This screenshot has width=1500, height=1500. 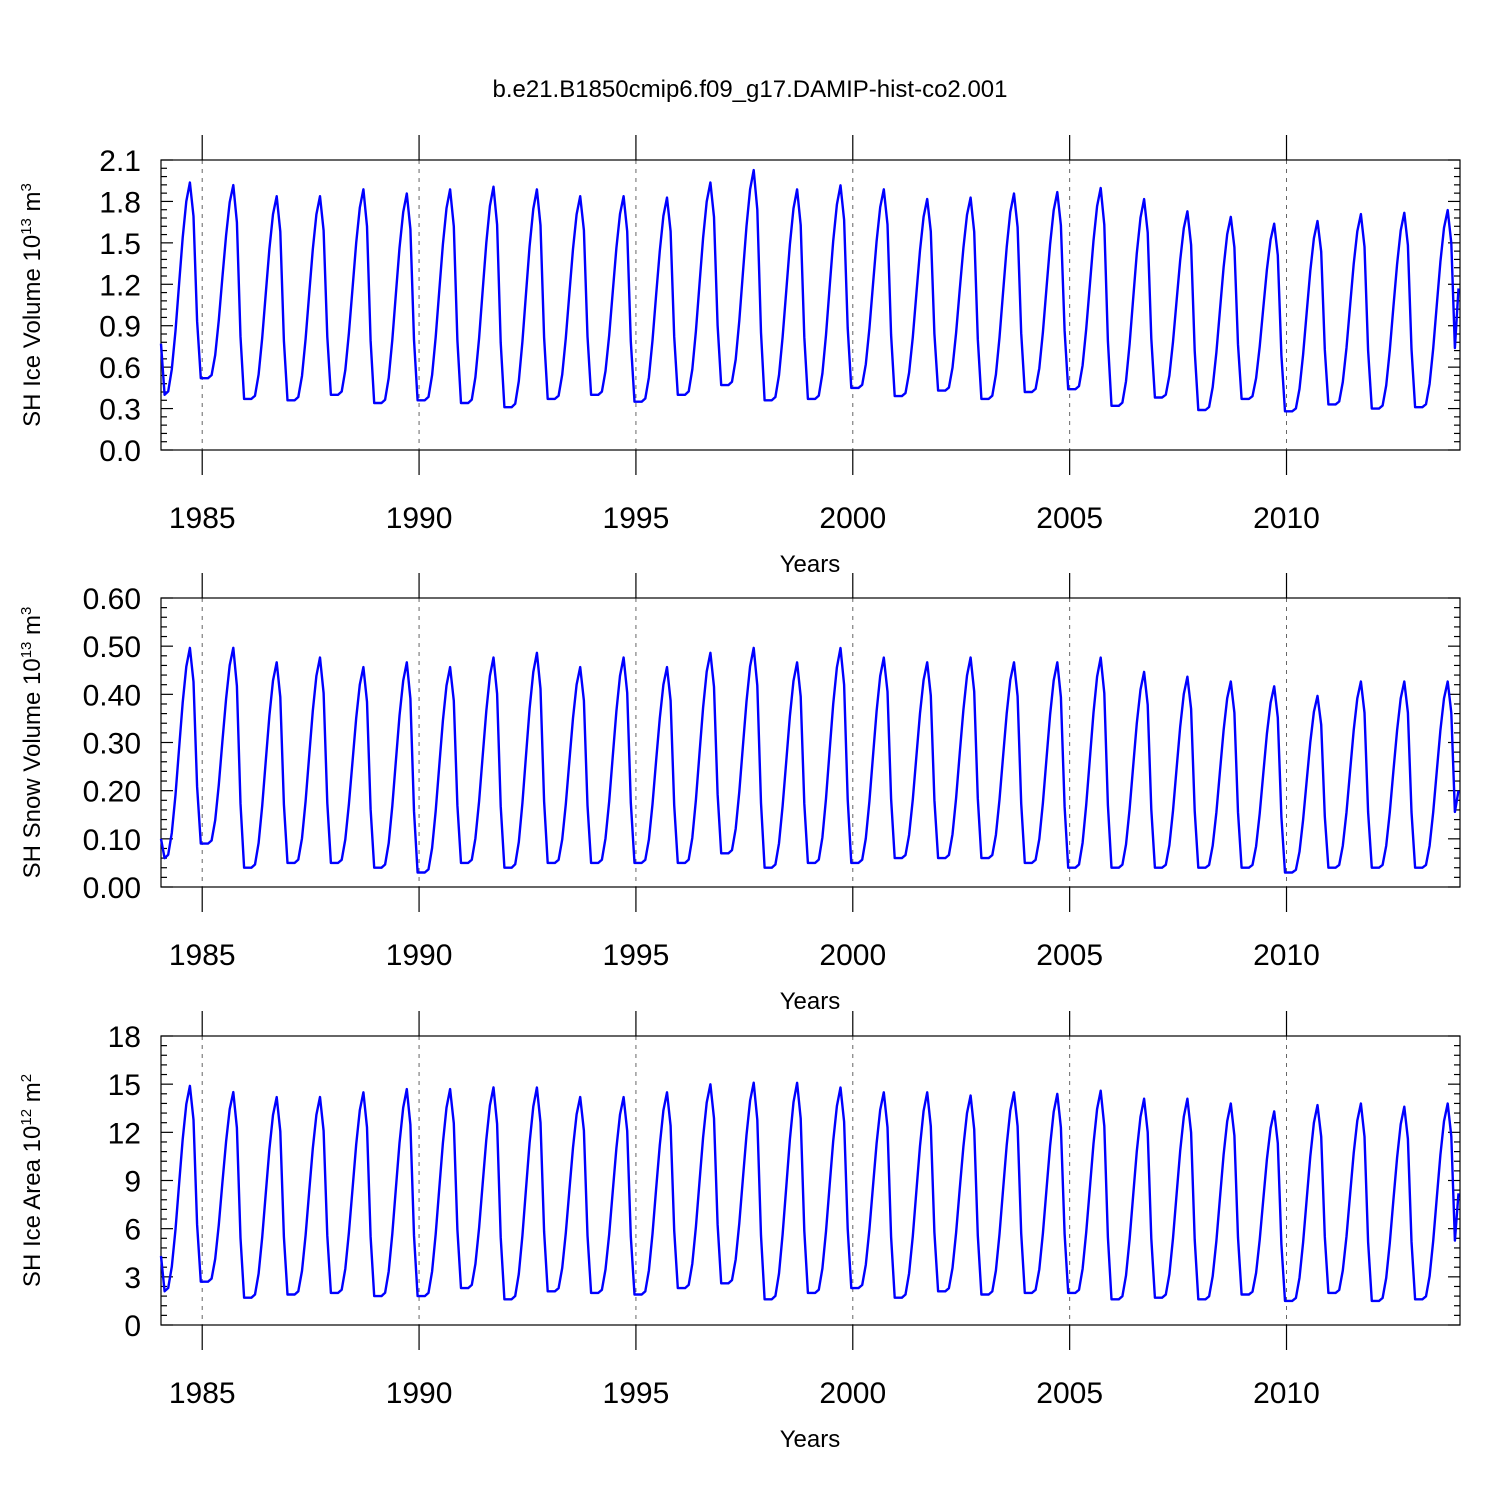 I want to click on y-tick-label: 0.50, so click(x=112, y=647).